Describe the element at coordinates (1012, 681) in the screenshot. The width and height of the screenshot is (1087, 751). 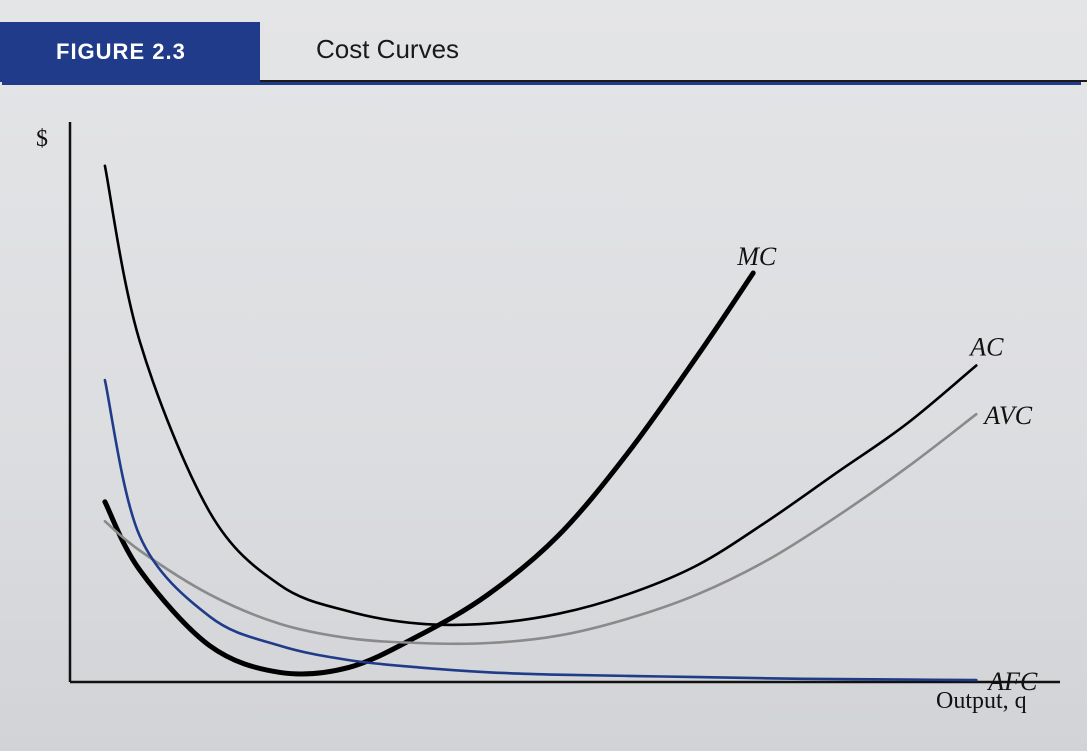
I see `series-label-afc: AFC` at that location.